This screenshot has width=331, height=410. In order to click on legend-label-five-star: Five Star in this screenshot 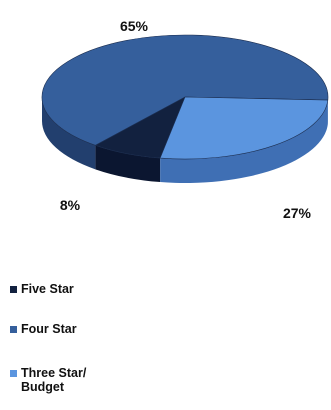, I will do `click(47, 289)`.